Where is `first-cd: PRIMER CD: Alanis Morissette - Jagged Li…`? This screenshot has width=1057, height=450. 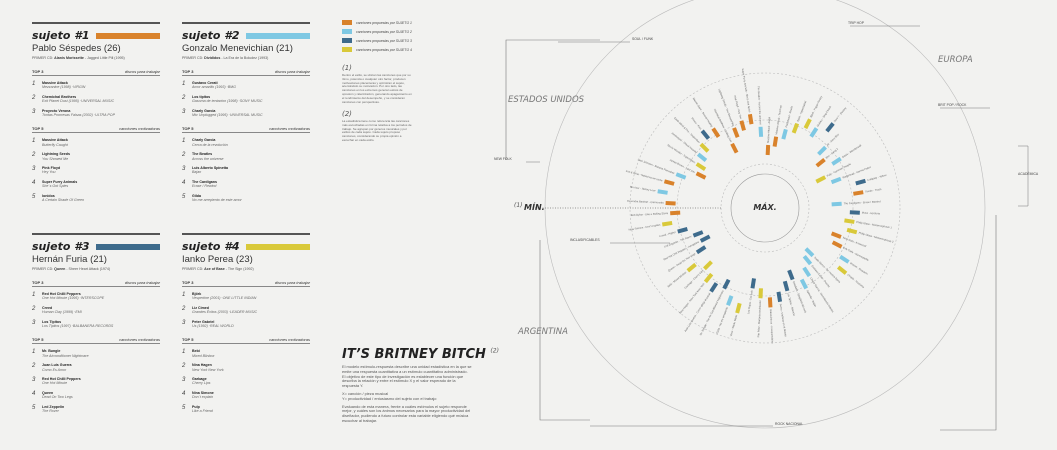
first-cd: PRIMER CD: Alanis Morissette - Jagged Li… is located at coordinates (78, 58).